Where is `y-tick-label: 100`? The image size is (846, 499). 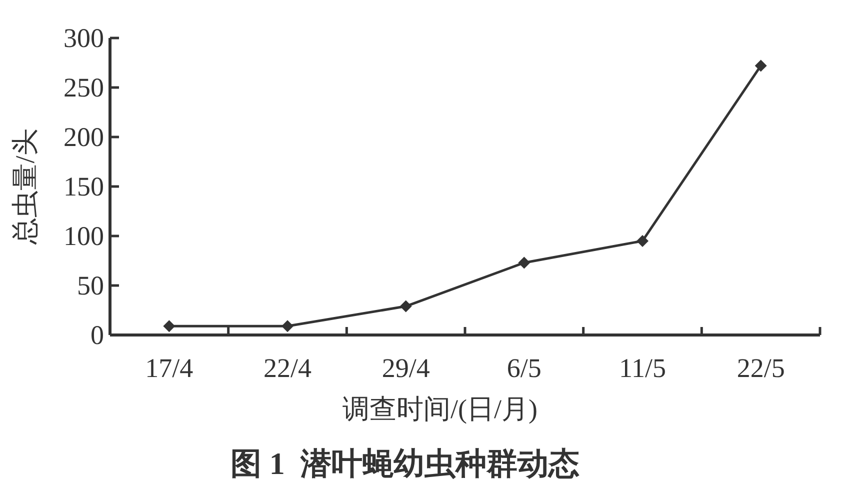
y-tick-label: 100 is located at coordinates (84, 236).